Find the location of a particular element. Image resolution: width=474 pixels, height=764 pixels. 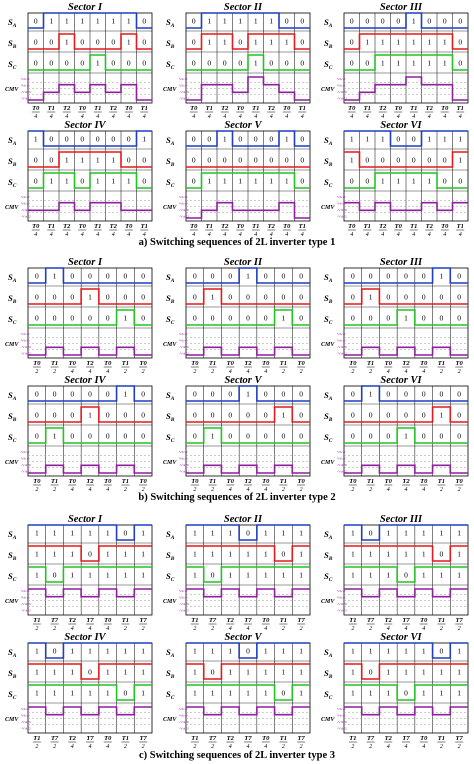

sector-title: Sector IV is located at coordinates (85, 637).